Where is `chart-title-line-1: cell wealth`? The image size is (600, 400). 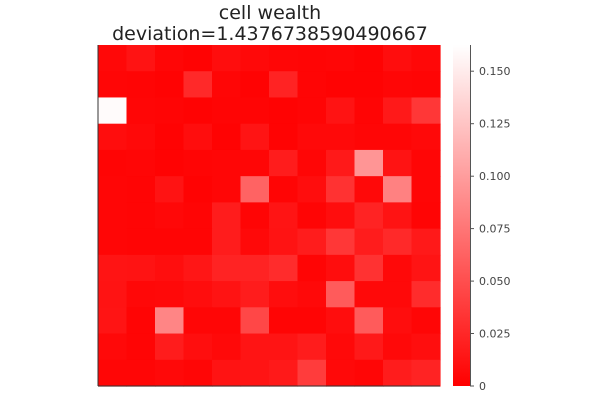 chart-title-line-1: cell wealth is located at coordinates (270, 13).